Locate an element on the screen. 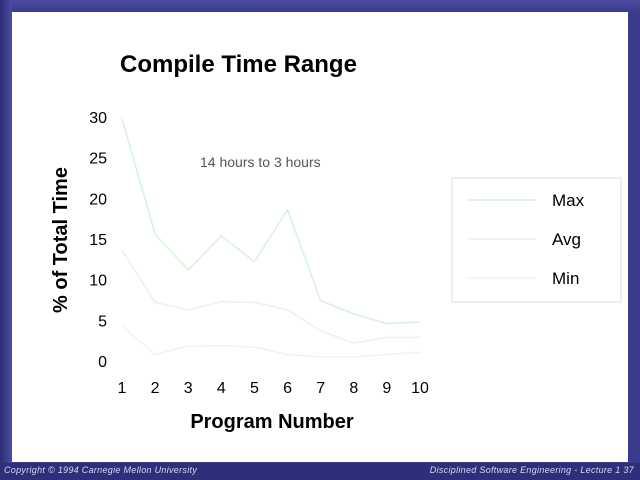  x-axis-ticks: 1 2 3 4 5 6 7 8 9 10 is located at coordinates (273, 388).